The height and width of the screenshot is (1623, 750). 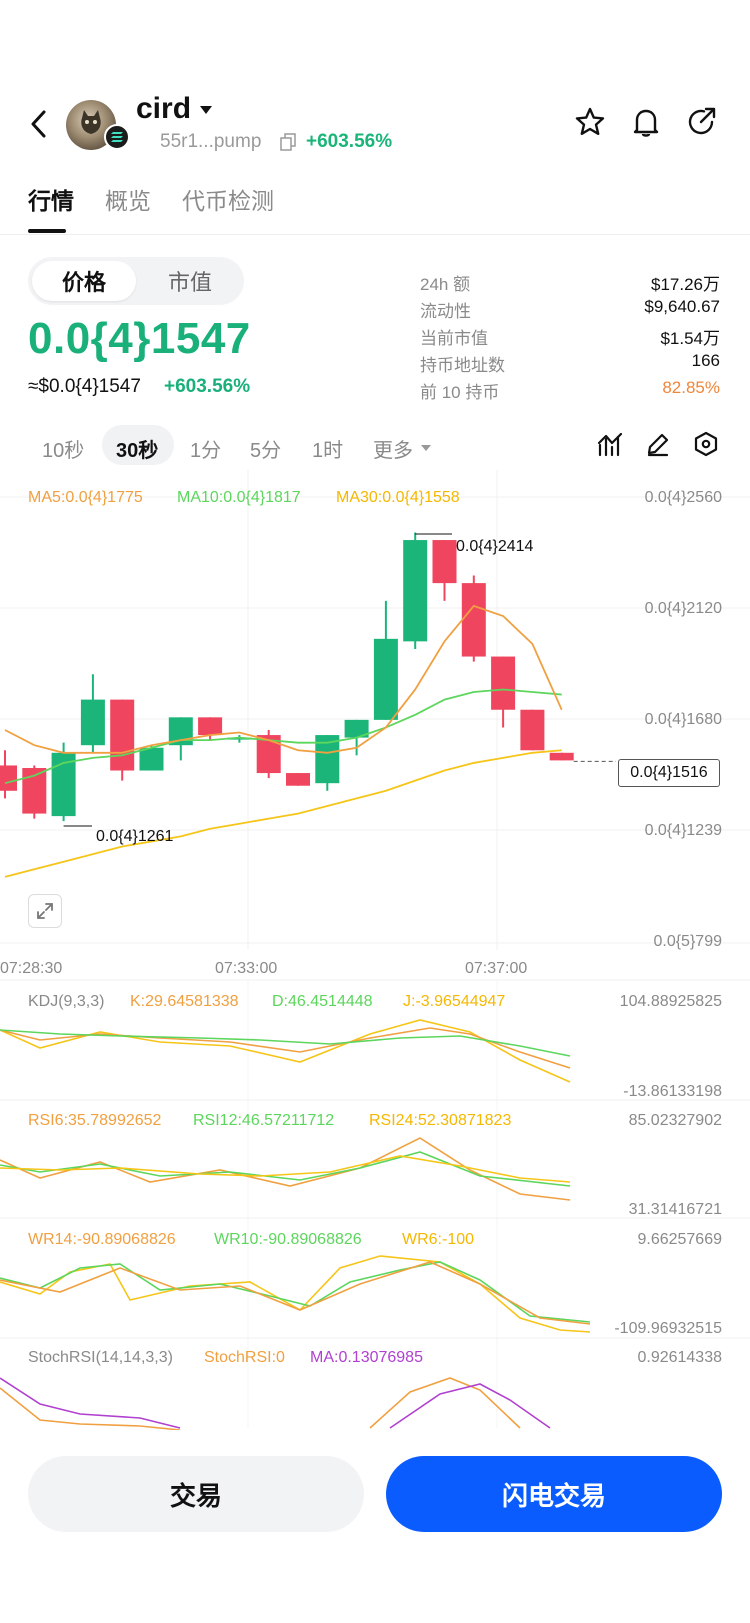 What do you see at coordinates (288, 1239) in the screenshot?
I see `wr10: WR10:-90.89068826` at bounding box center [288, 1239].